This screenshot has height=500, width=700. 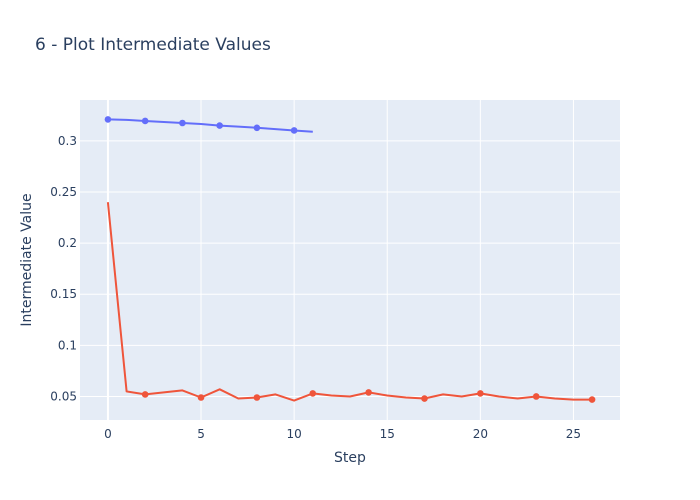 What do you see at coordinates (27, 259) in the screenshot?
I see `y-axis-title: Intermediate Value` at bounding box center [27, 259].